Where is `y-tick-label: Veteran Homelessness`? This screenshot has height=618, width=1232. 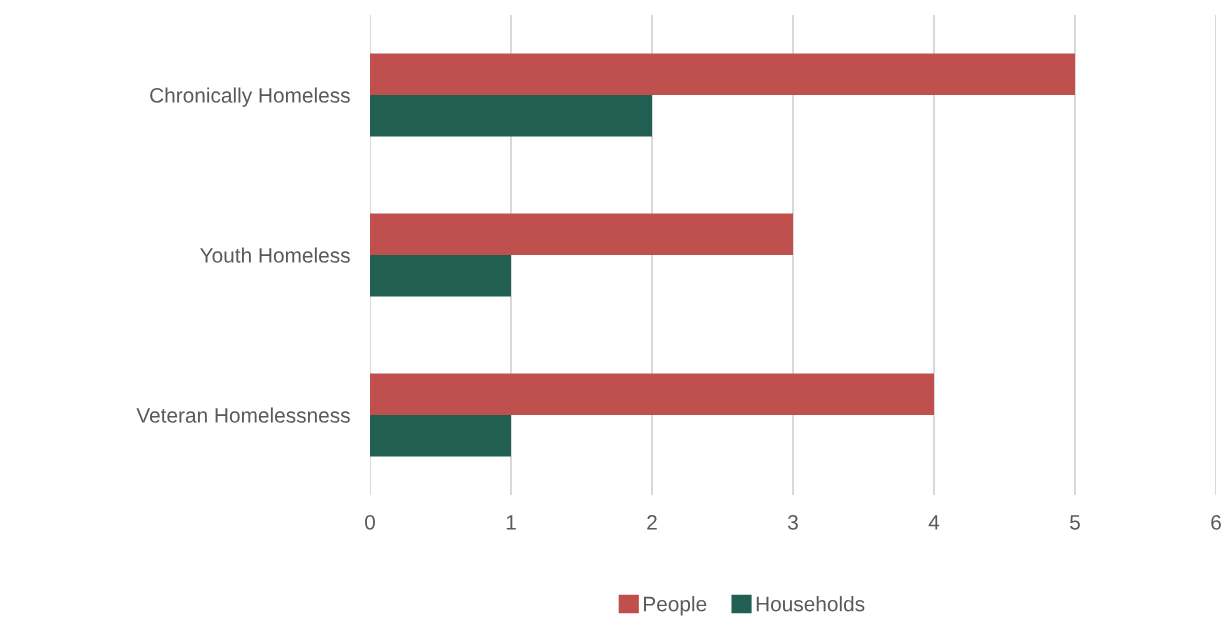 y-tick-label: Veteran Homelessness is located at coordinates (243, 415).